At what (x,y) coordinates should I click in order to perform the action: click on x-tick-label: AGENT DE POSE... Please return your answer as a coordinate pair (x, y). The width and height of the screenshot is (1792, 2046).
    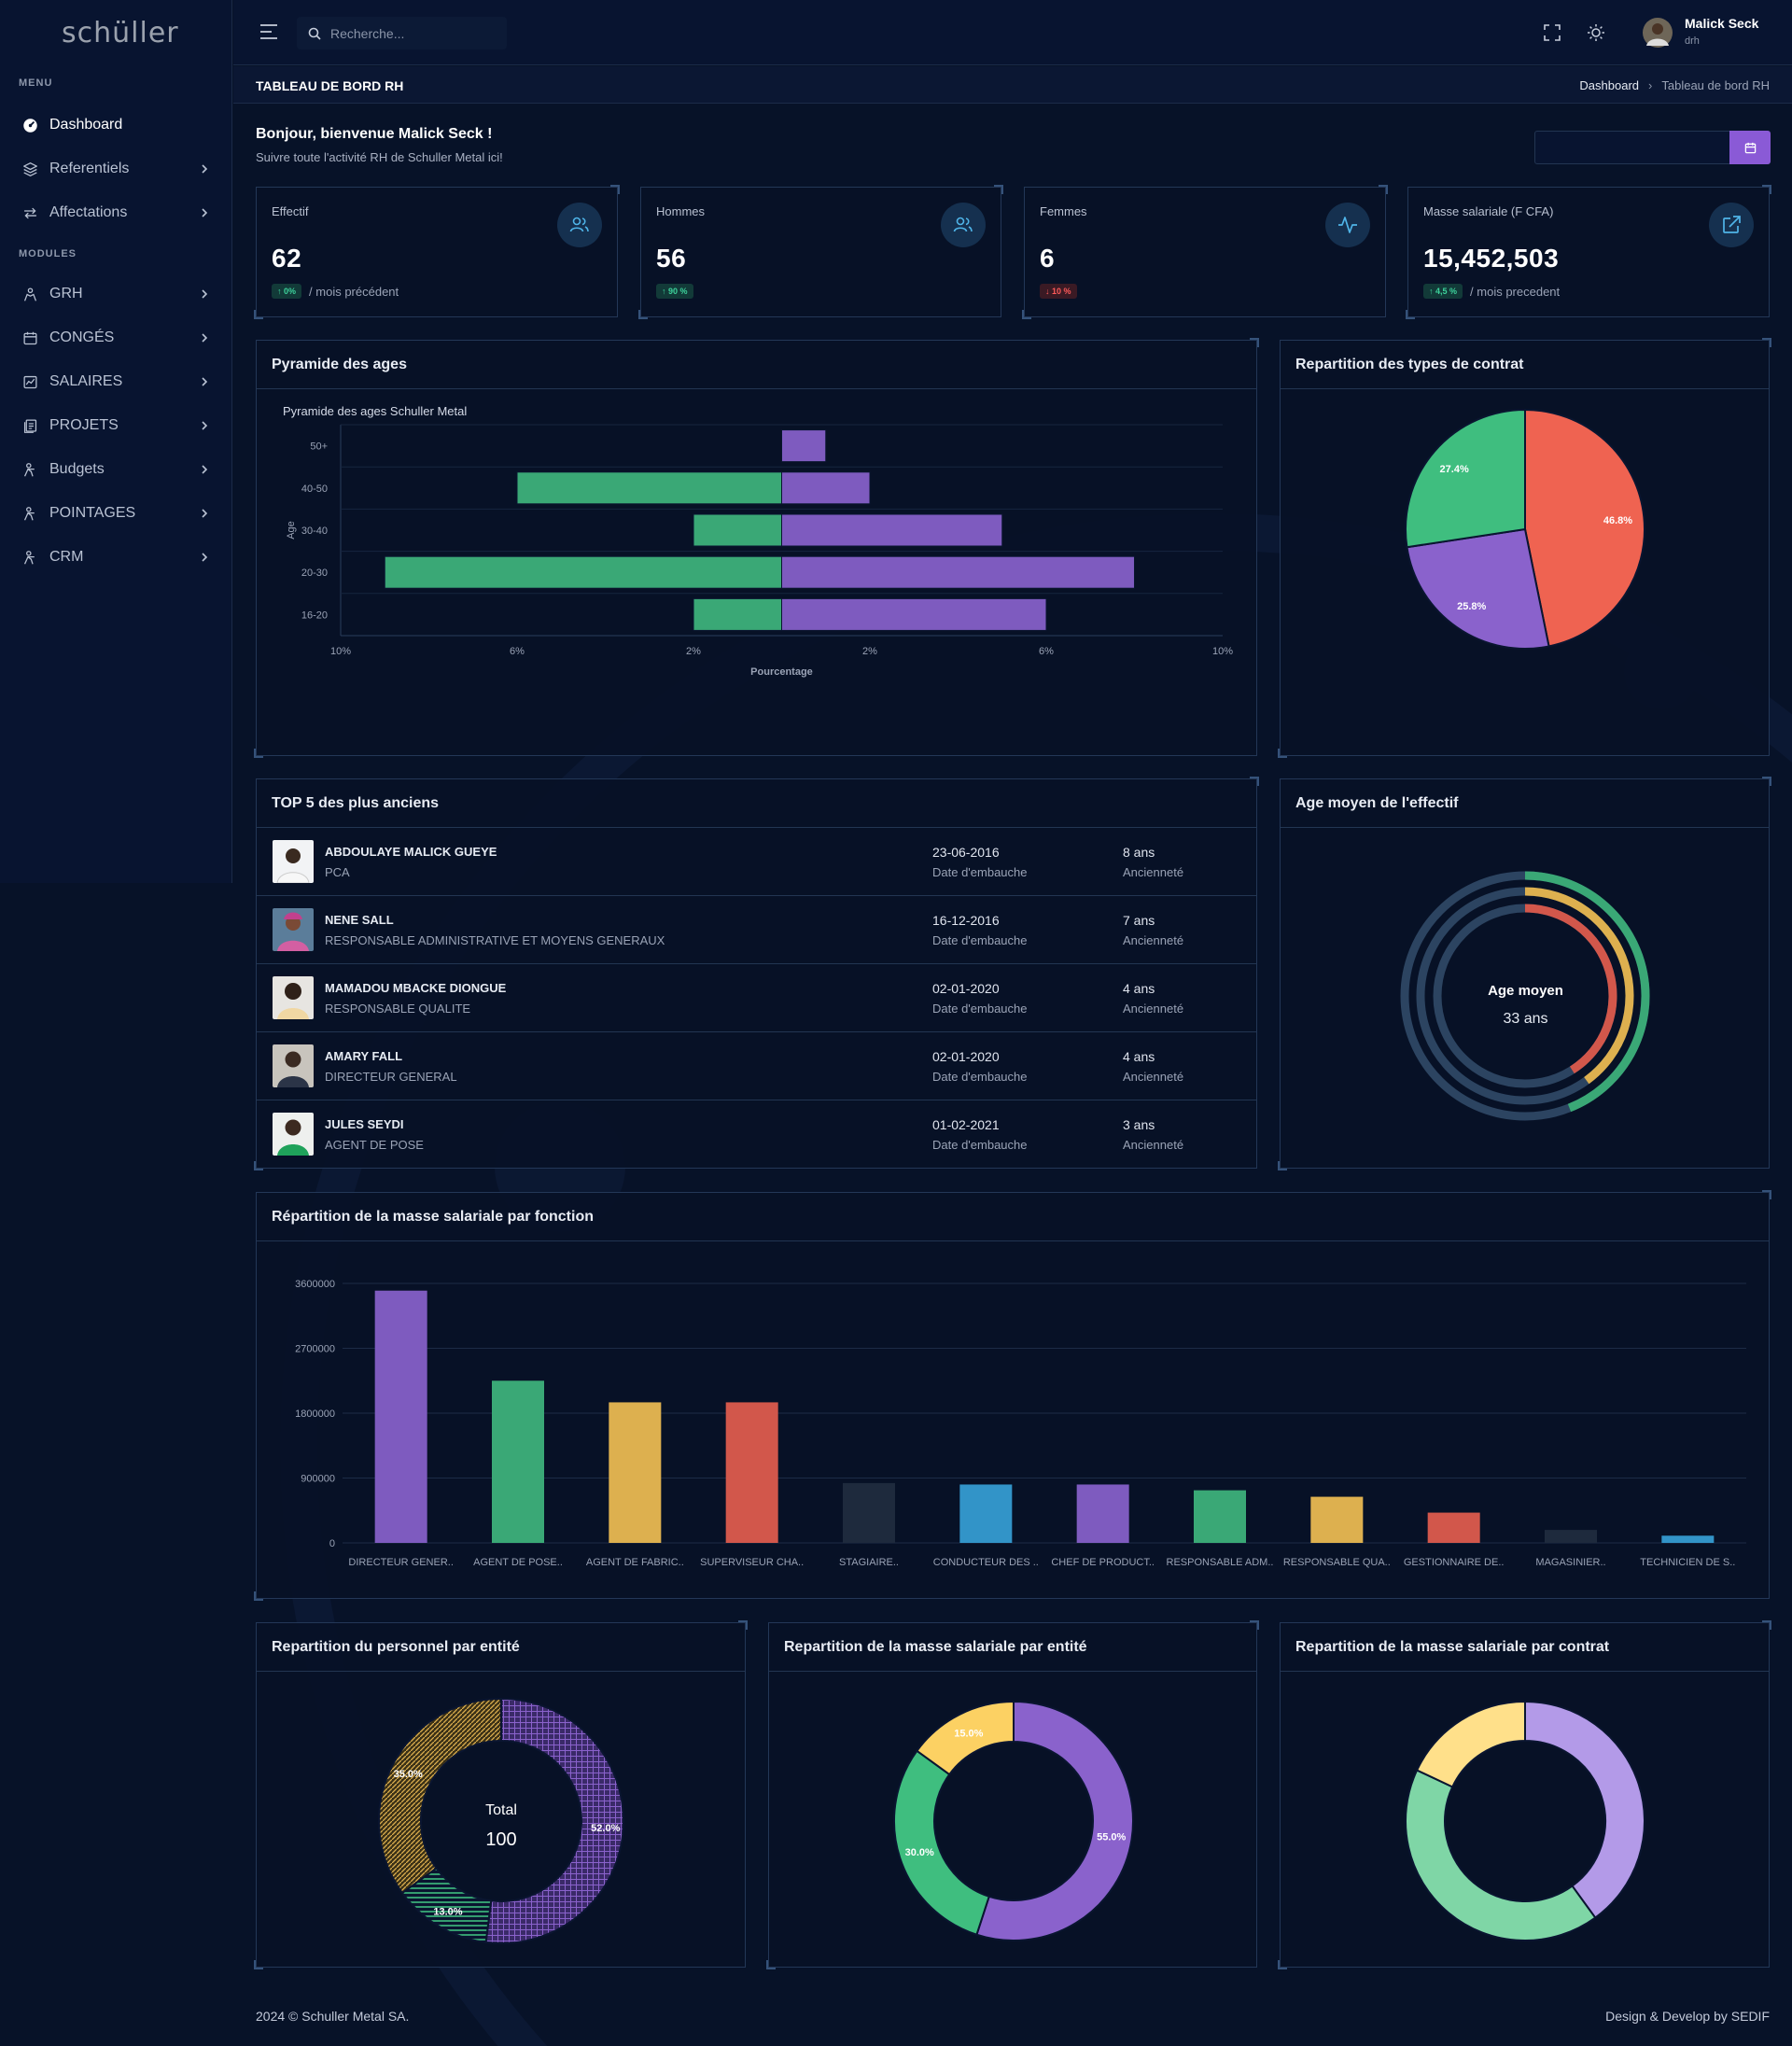
    Looking at the image, I should click on (518, 1562).